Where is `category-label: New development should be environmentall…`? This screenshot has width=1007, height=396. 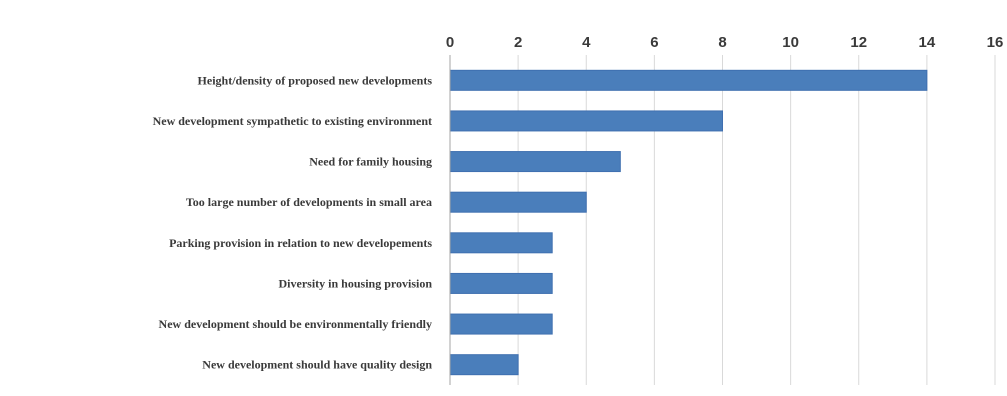 category-label: New development should be environmentall… is located at coordinates (295, 324).